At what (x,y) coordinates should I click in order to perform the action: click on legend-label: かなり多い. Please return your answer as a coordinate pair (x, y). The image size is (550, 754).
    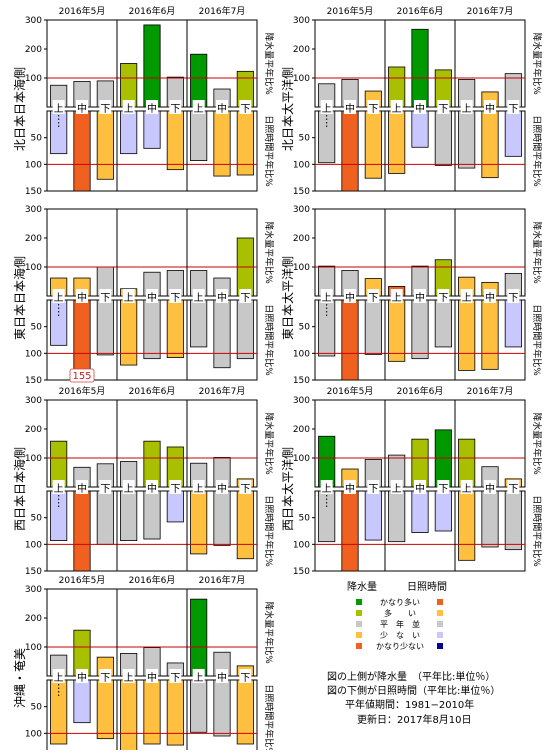
    Looking at the image, I should click on (400, 602).